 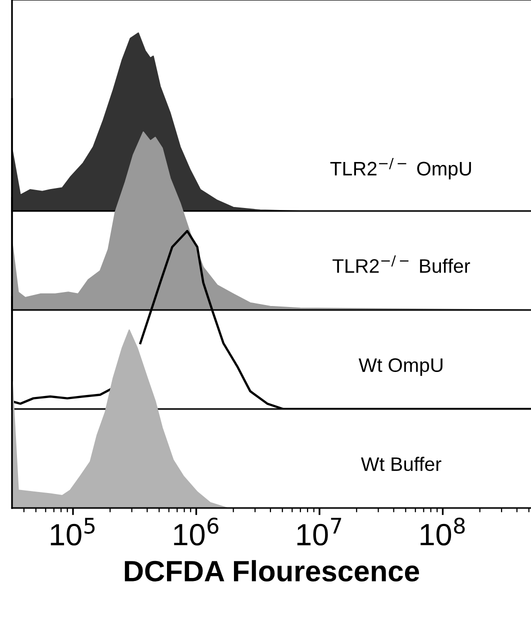 I want to click on series-label: Wt OmpU, so click(x=400, y=367).